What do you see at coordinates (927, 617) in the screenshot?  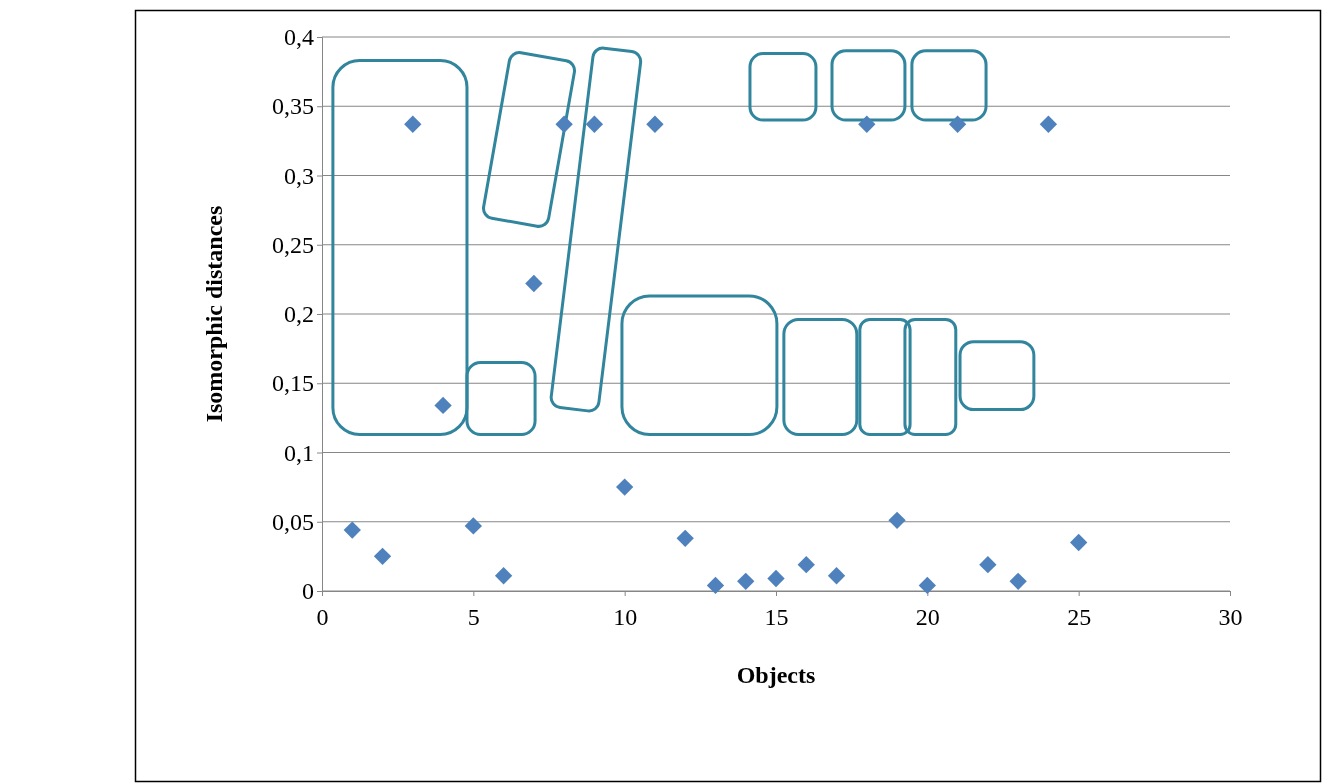 I see `x-tick-label: 20` at bounding box center [927, 617].